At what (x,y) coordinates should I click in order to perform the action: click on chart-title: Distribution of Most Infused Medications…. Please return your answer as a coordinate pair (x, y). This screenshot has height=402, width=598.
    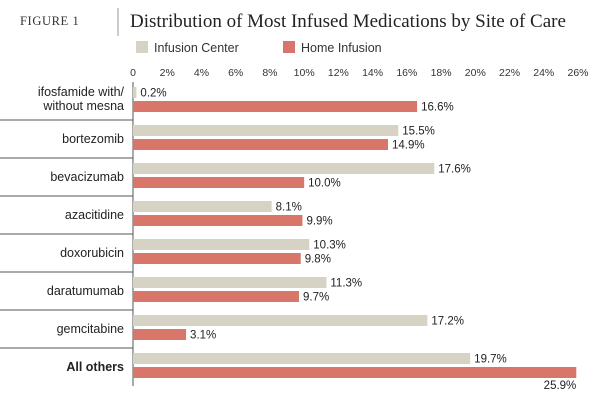
    Looking at the image, I should click on (348, 21).